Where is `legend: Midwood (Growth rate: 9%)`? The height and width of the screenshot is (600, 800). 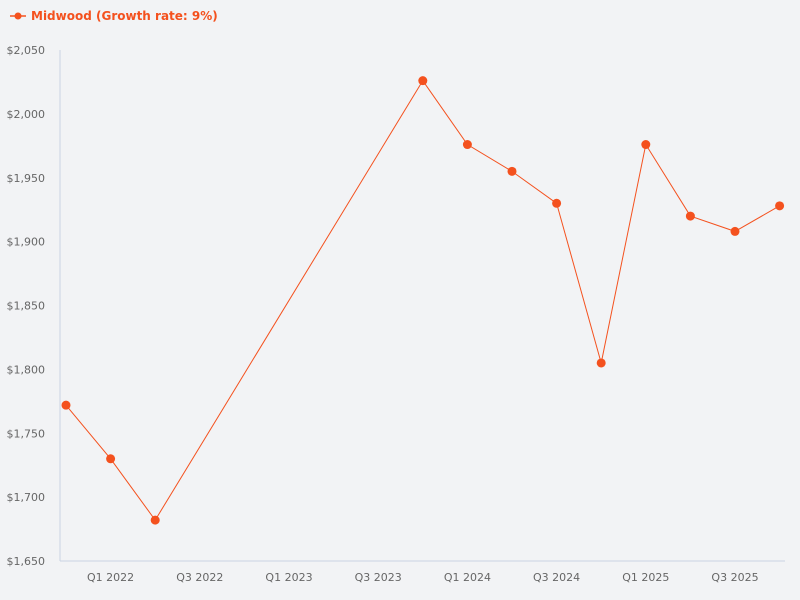
legend: Midwood (Growth rate: 9%) is located at coordinates (114, 16).